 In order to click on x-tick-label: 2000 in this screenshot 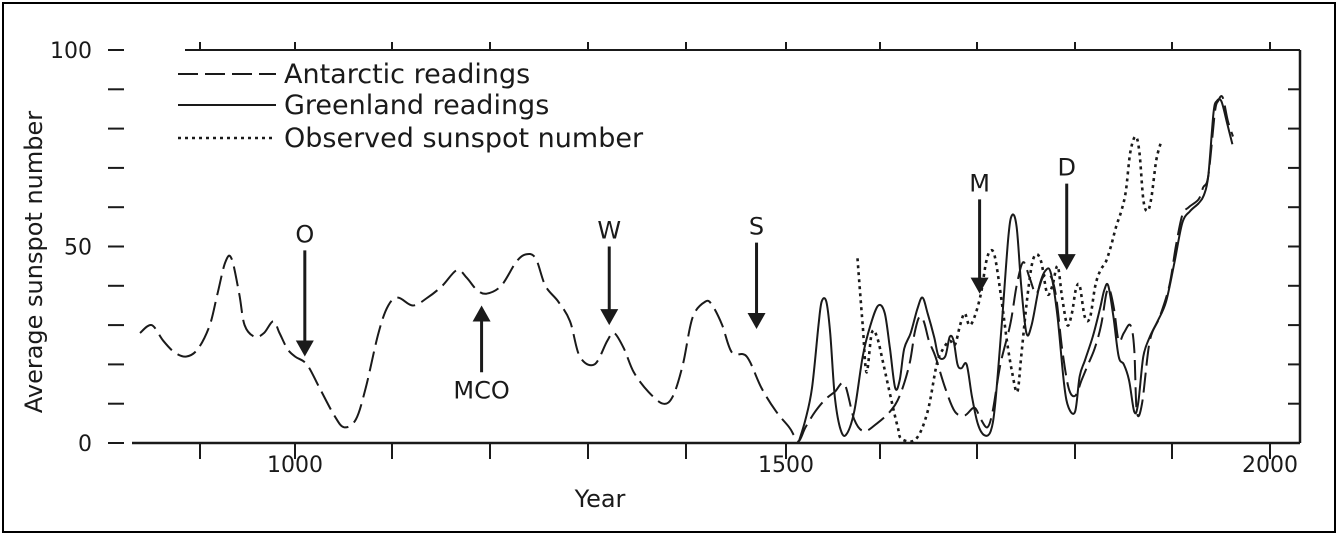, I will do `click(1270, 465)`.